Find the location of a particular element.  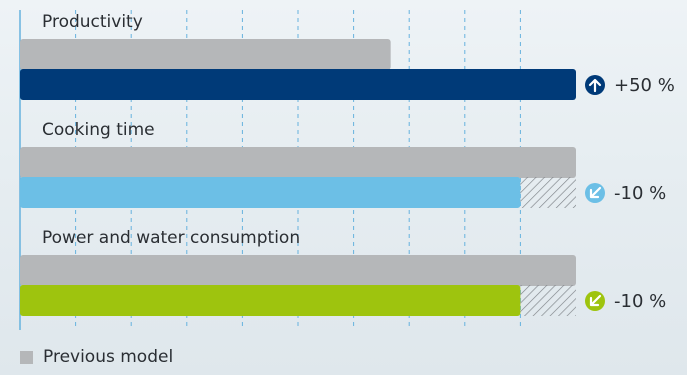

category-label: Cooking time is located at coordinates (98, 130).